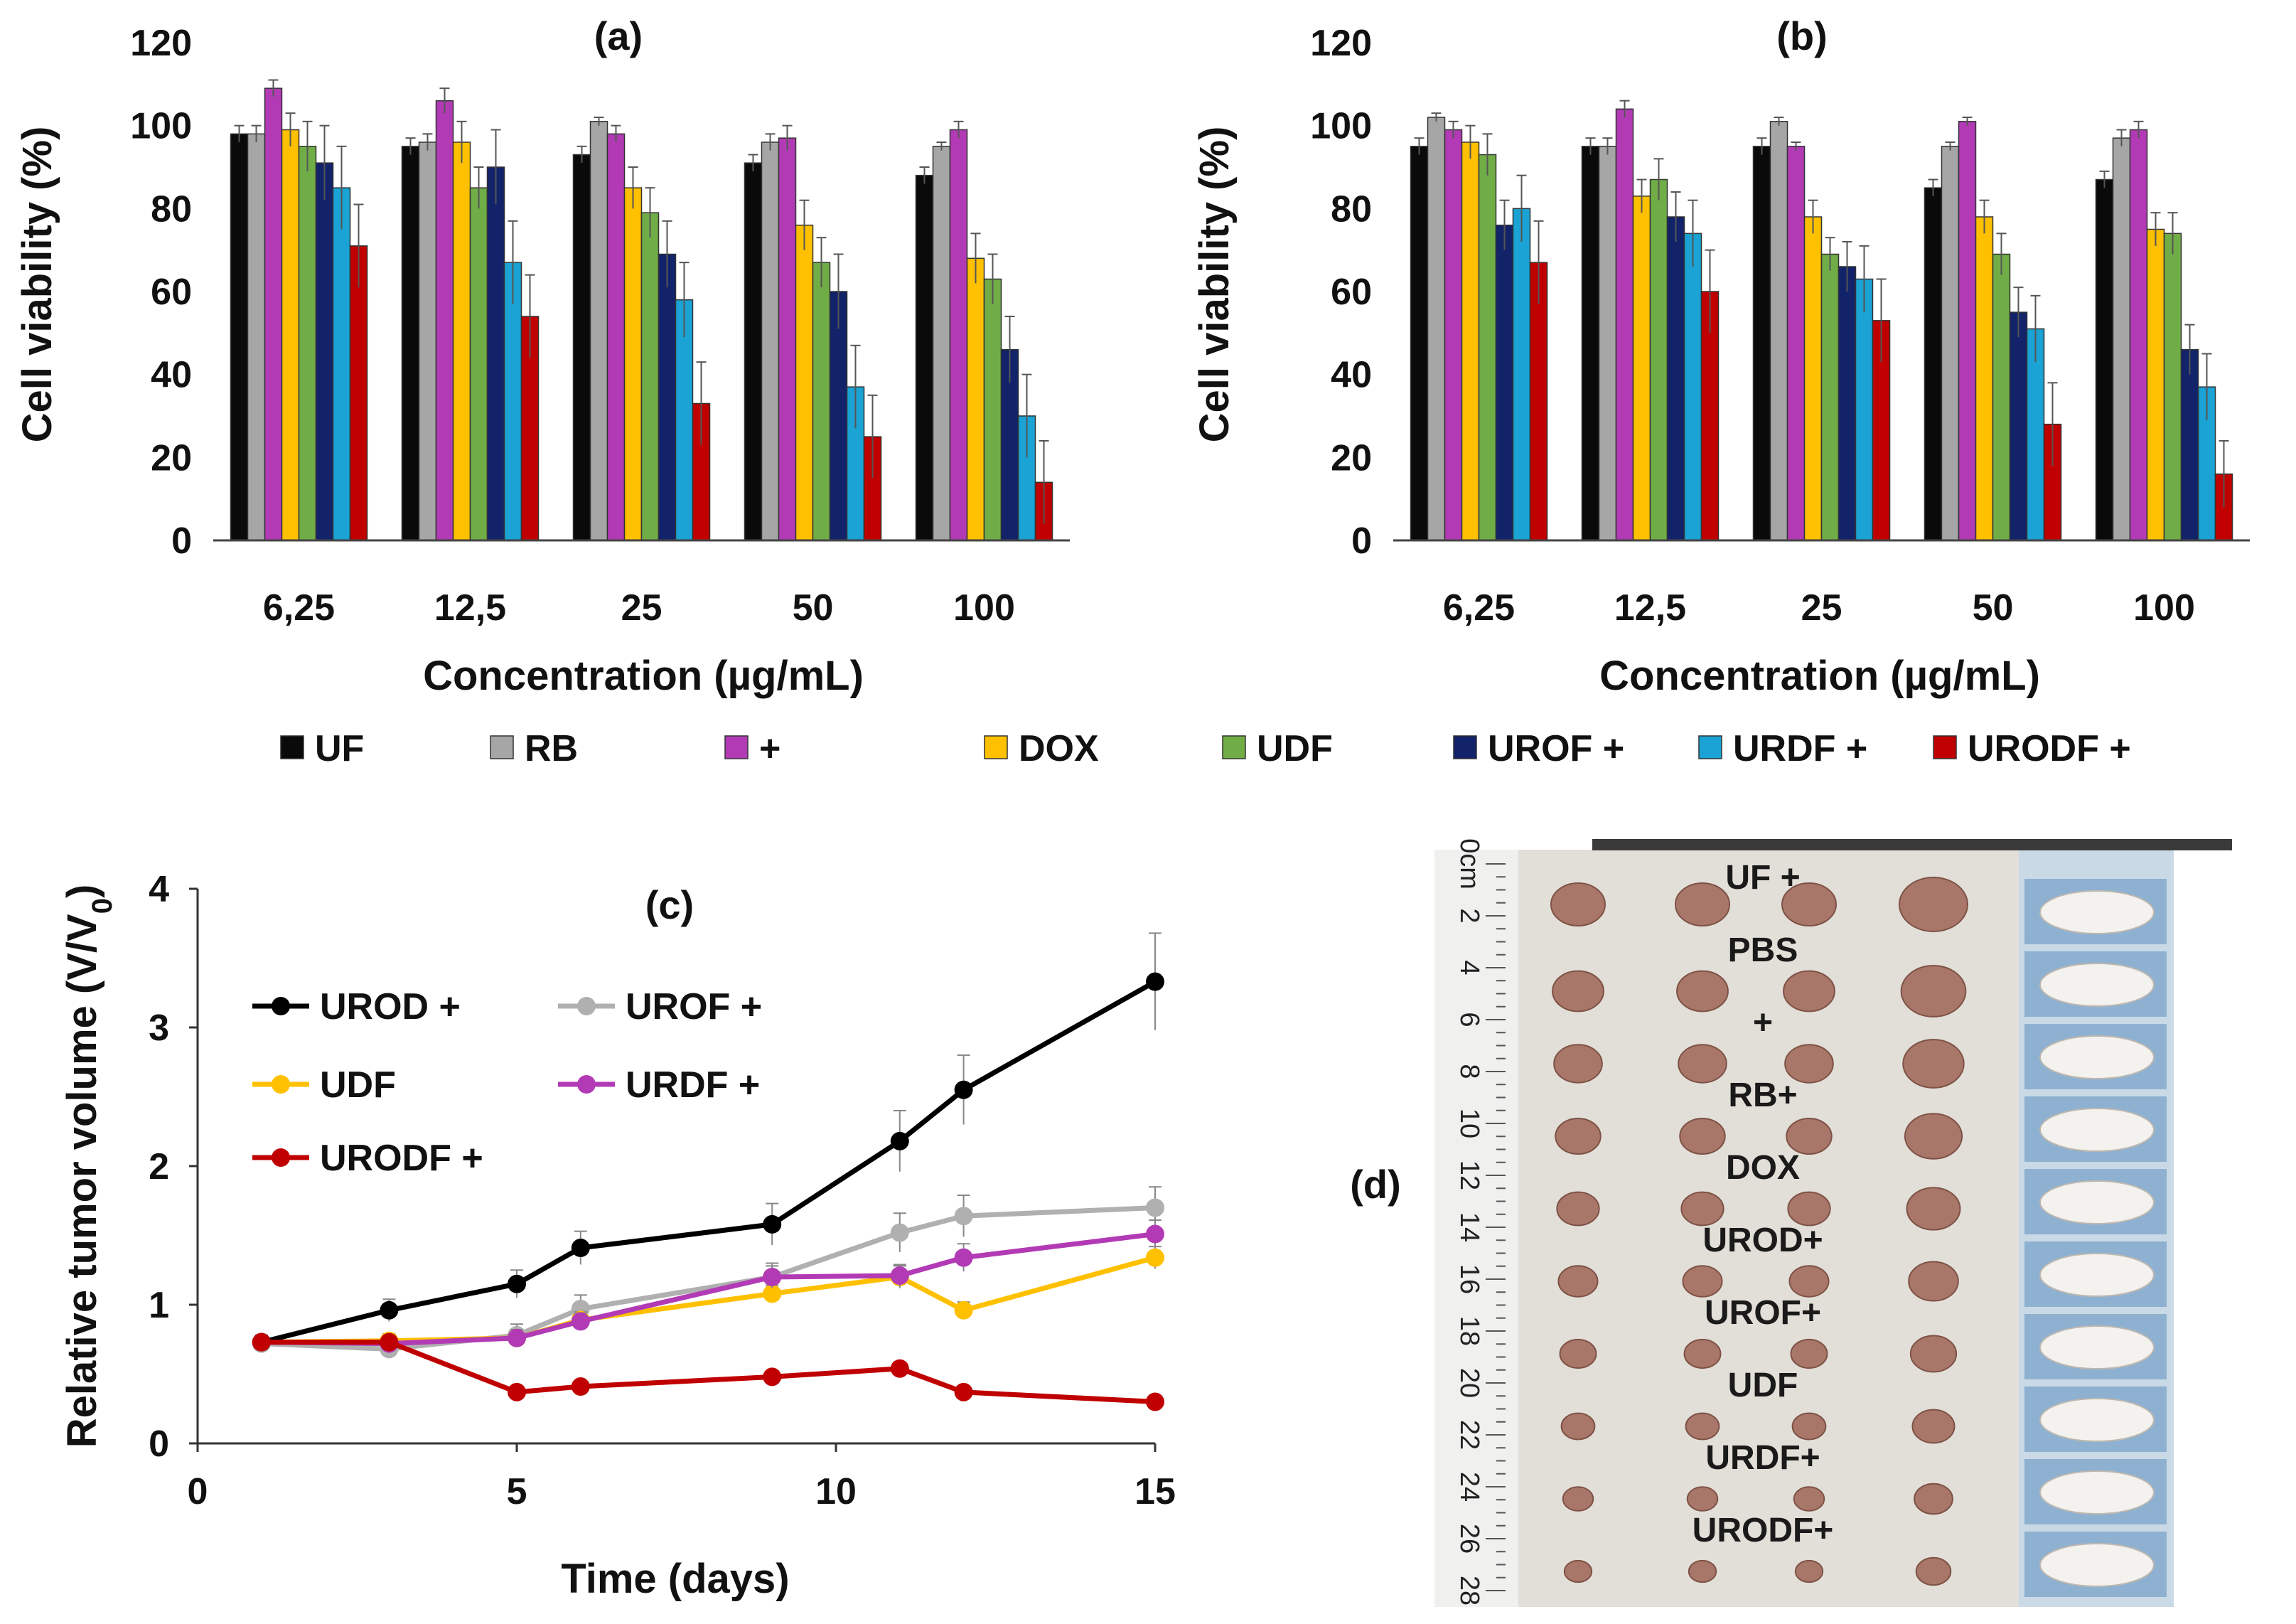 This screenshot has height=1624, width=2296. Describe the element at coordinates (772, 1293) in the screenshot. I see `c-point-udf` at that location.